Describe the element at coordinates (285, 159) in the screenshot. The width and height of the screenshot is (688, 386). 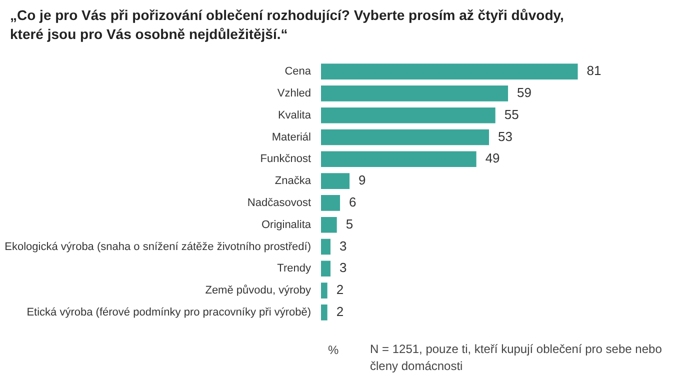
I see `y-tick-label: Funkčnost` at that location.